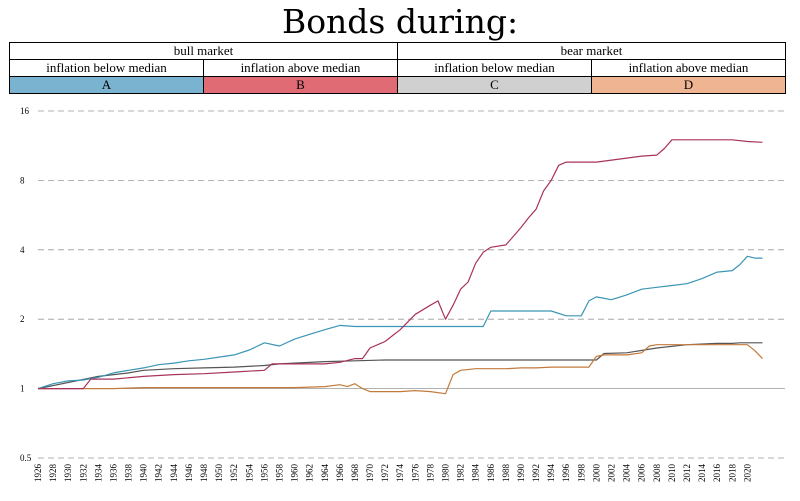 The image size is (800, 501). Describe the element at coordinates (279, 473) in the screenshot. I see `x-tick-label: 1958` at that location.